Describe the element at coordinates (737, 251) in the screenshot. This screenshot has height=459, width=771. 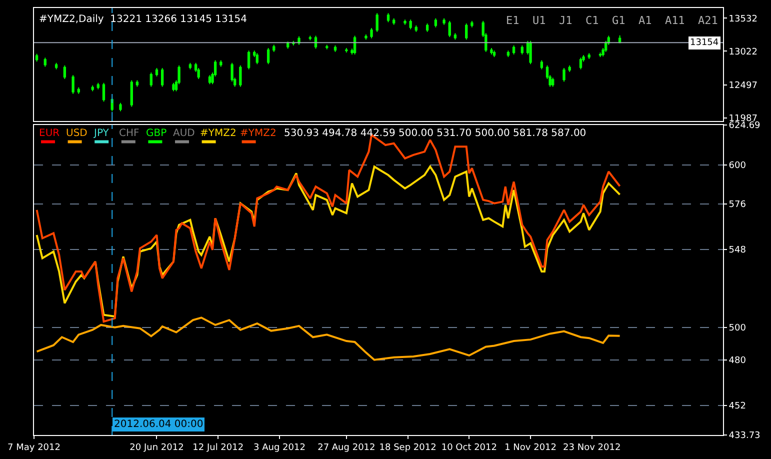
I see `y-tick-label: 548` at that location.